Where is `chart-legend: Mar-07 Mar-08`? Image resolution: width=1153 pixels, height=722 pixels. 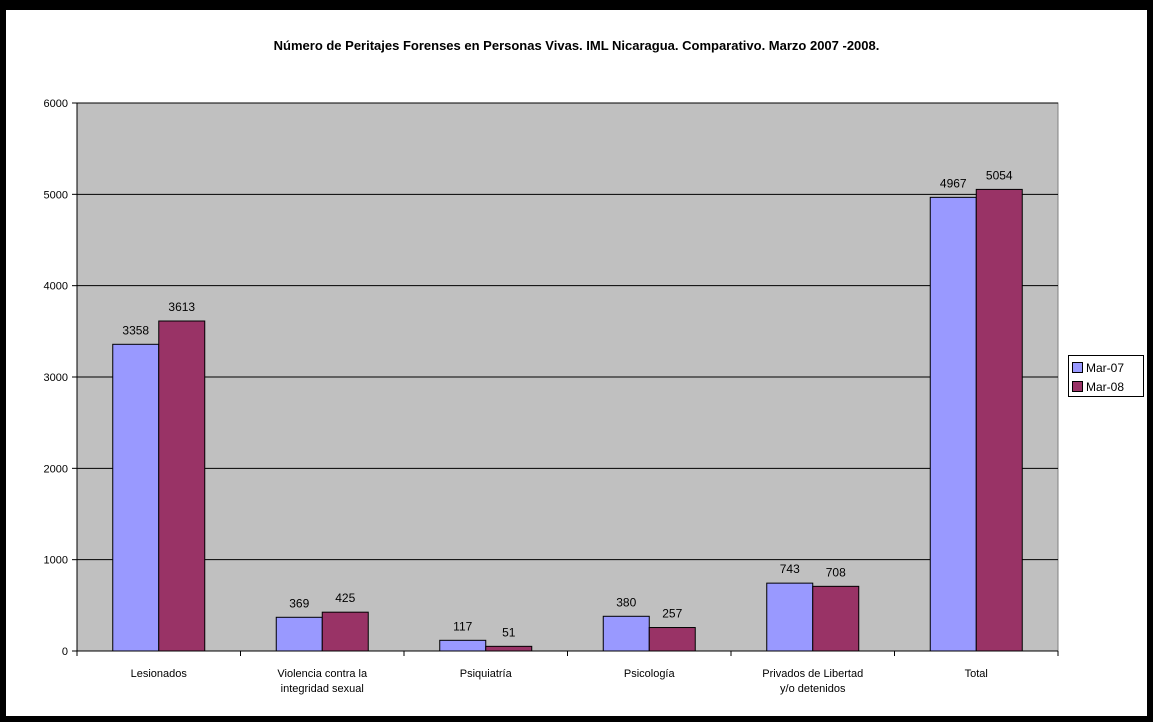
chart-legend: Mar-07 Mar-08 is located at coordinates (1106, 376).